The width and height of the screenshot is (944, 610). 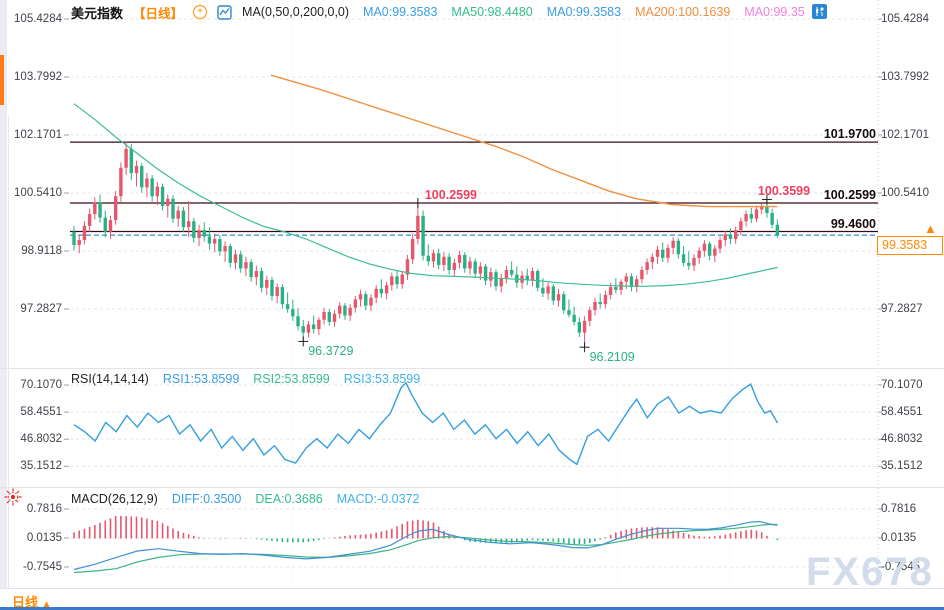 I want to click on left-gutter, so click(x=3, y=305).